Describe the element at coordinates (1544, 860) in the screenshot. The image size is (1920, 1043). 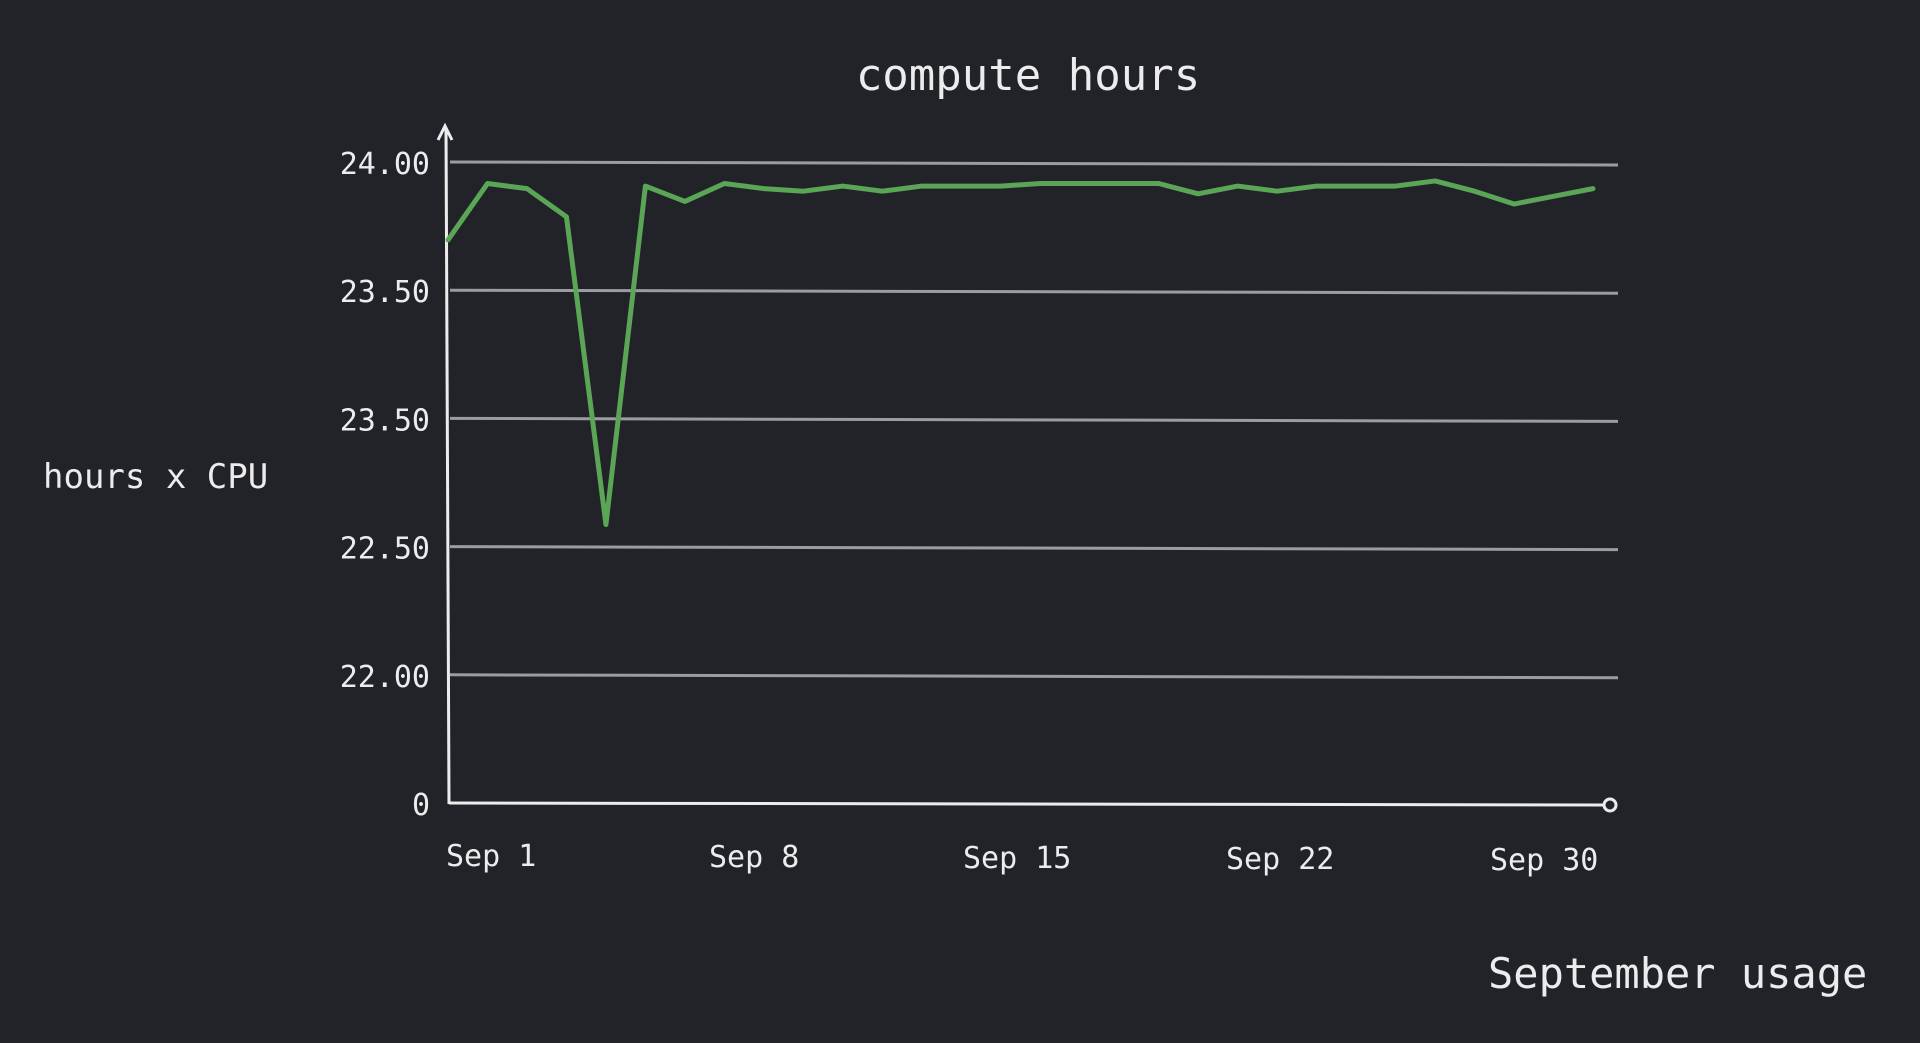
I see `x-tick-label: Sep 30` at that location.